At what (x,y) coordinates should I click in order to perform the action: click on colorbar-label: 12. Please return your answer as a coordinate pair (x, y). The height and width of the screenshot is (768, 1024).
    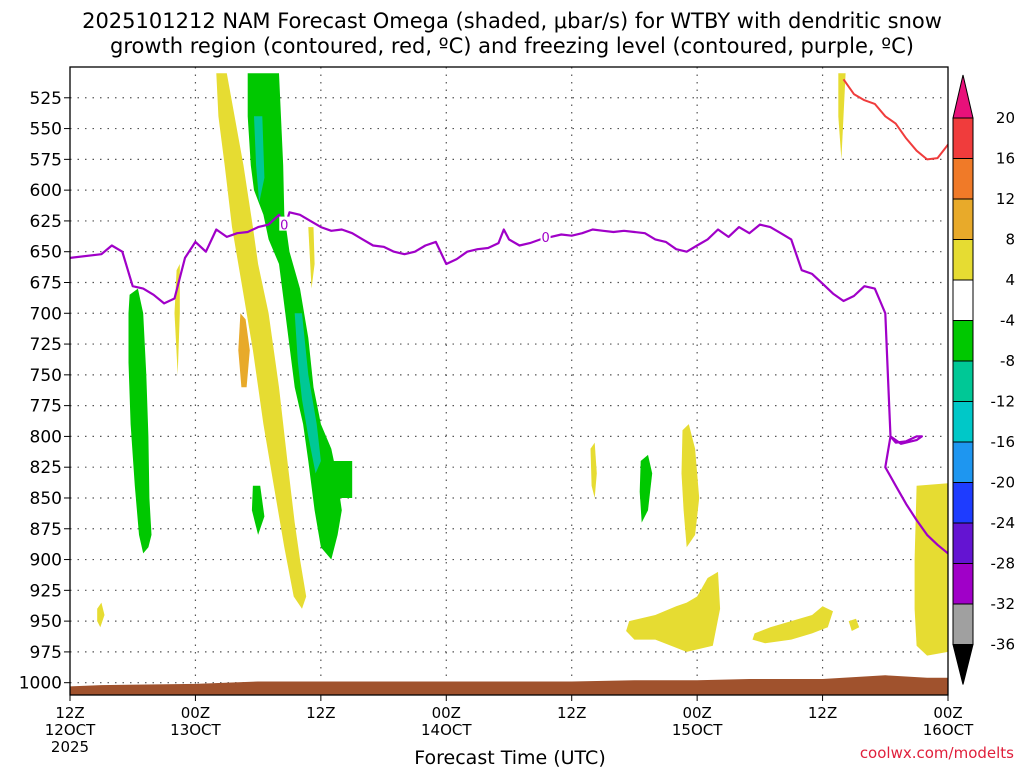
    Looking at the image, I should click on (1005, 199).